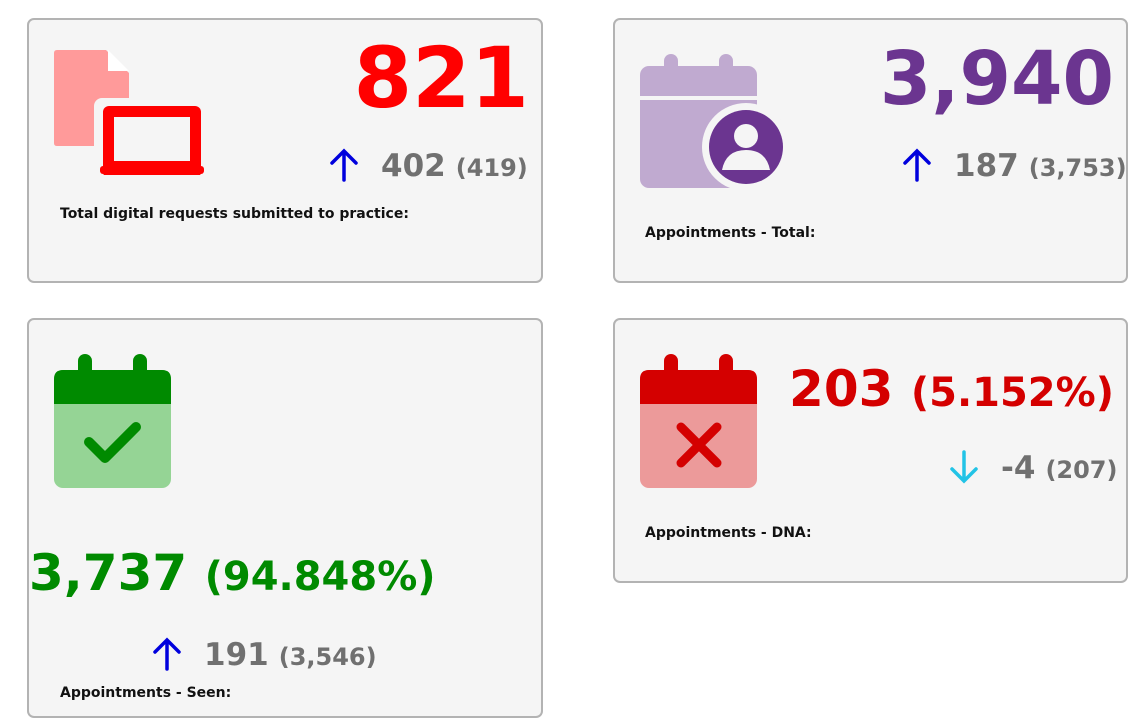 The width and height of the screenshot is (1141, 726). Describe the element at coordinates (986, 166) in the screenshot. I see `change-value: 187` at that location.